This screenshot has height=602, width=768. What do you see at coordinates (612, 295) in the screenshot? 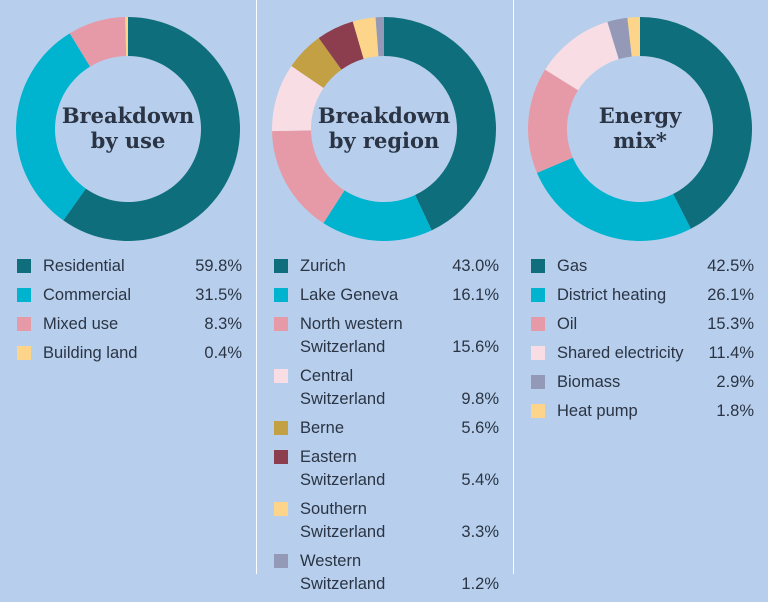
I see `legend-label: District heating` at bounding box center [612, 295].